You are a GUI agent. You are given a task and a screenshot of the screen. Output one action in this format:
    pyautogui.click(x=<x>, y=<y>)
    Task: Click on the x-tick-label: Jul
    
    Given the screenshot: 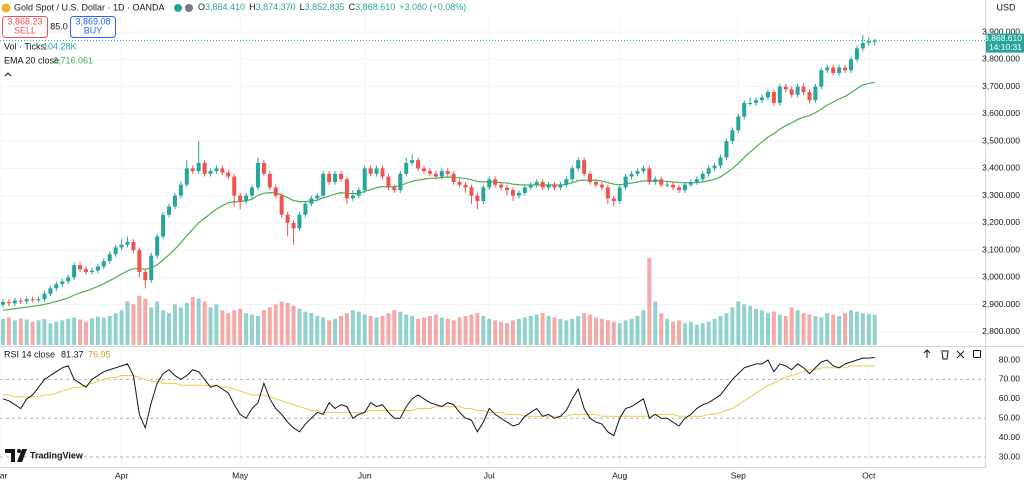 What is the action you would take?
    pyautogui.click(x=489, y=475)
    